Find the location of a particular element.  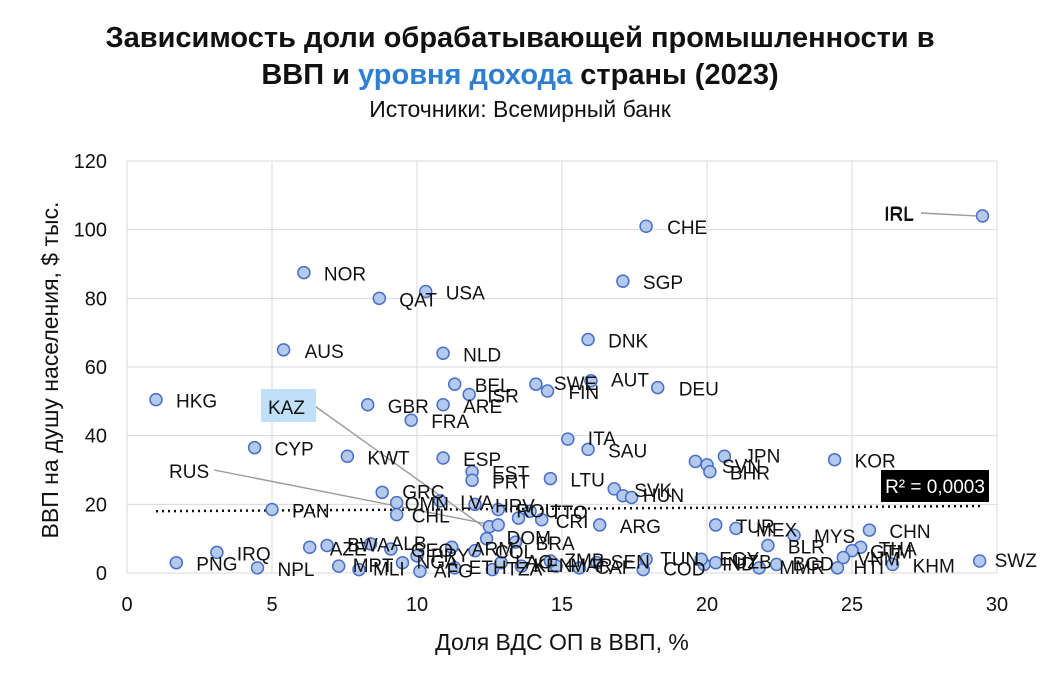

point-label: CRI is located at coordinates (572, 522).